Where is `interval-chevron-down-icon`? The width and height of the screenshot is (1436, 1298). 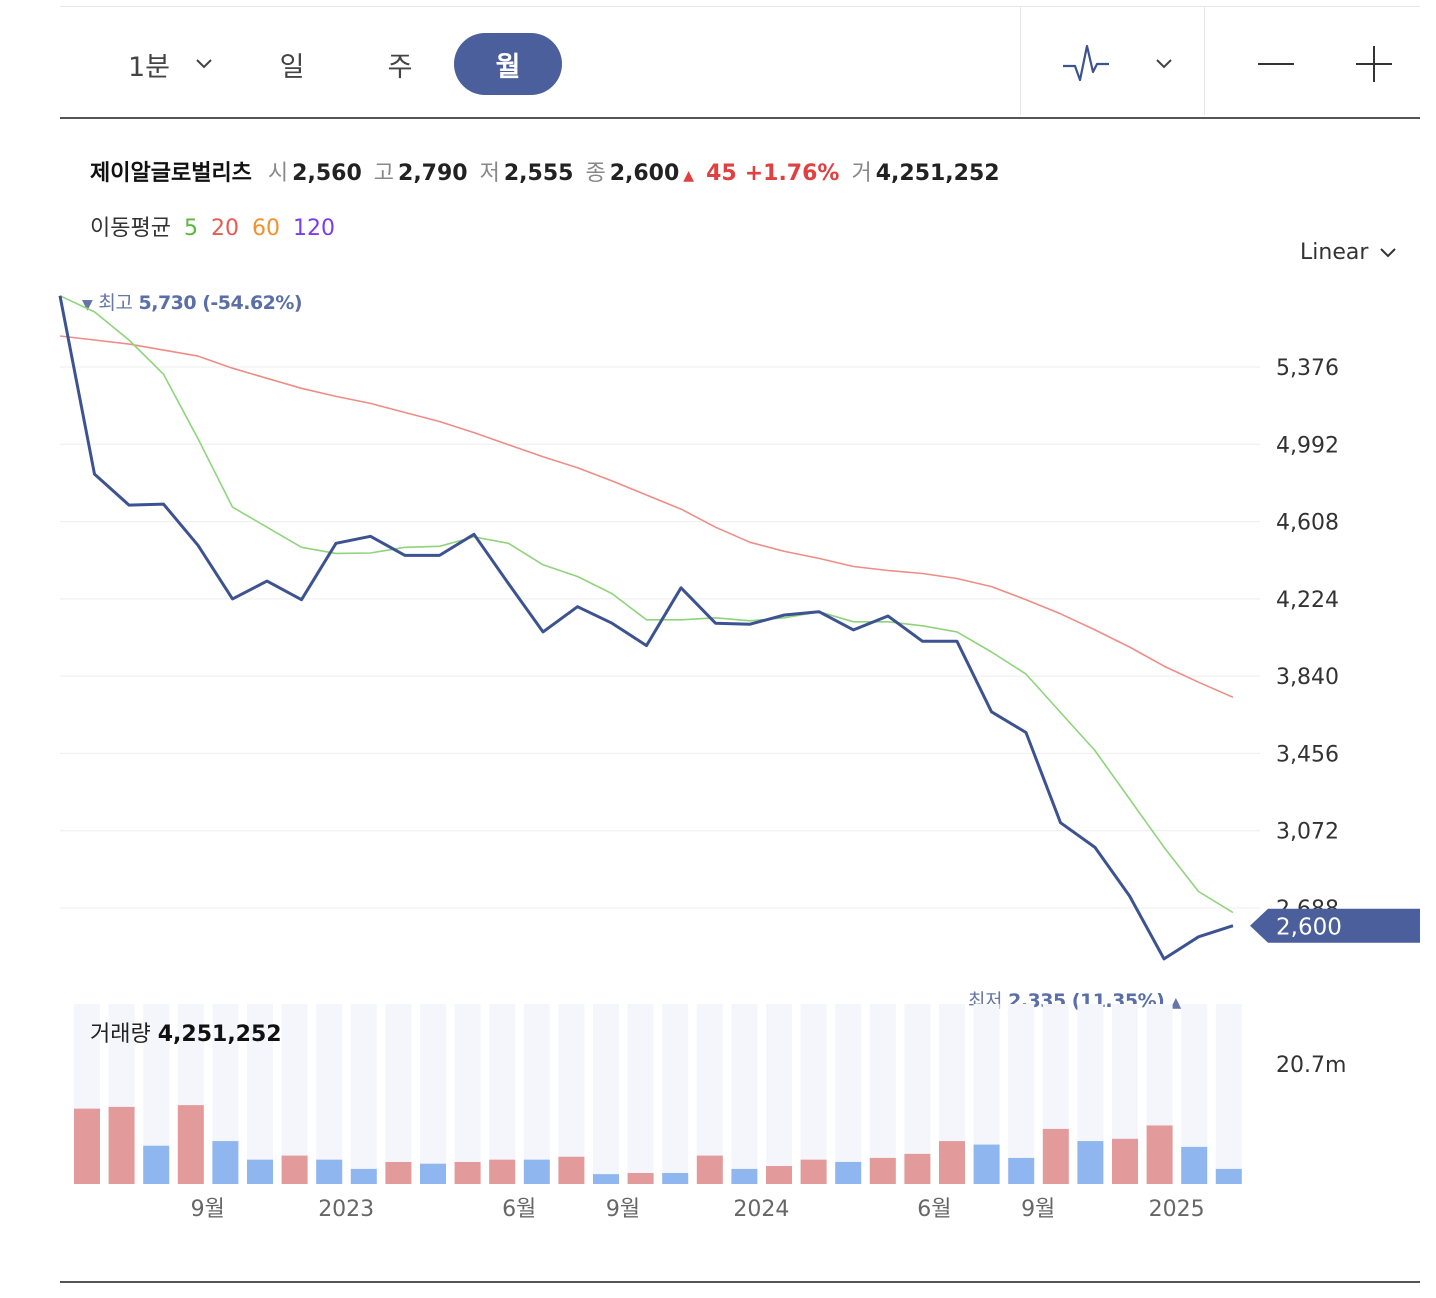
interval-chevron-down-icon is located at coordinates (204, 64).